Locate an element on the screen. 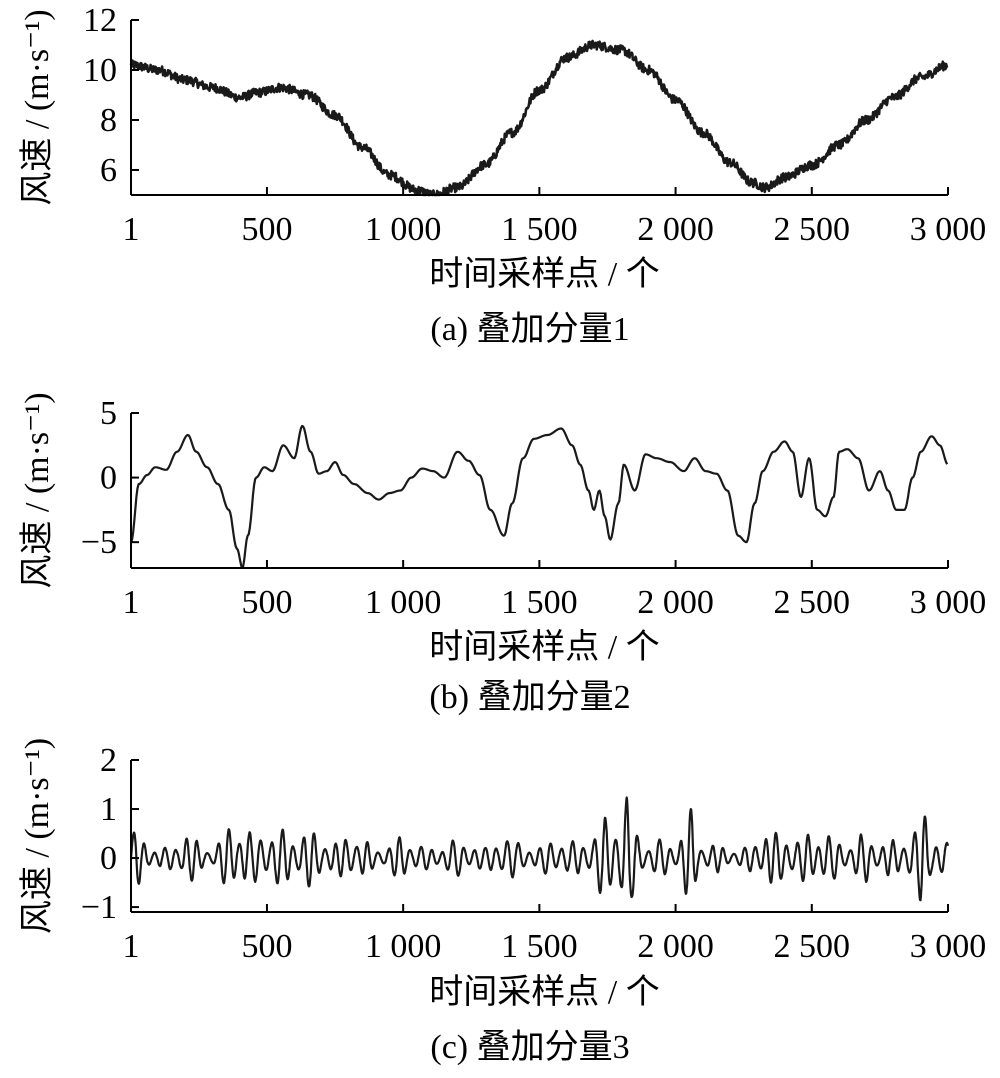  y-tick-label: −1 is located at coordinates (99, 907).